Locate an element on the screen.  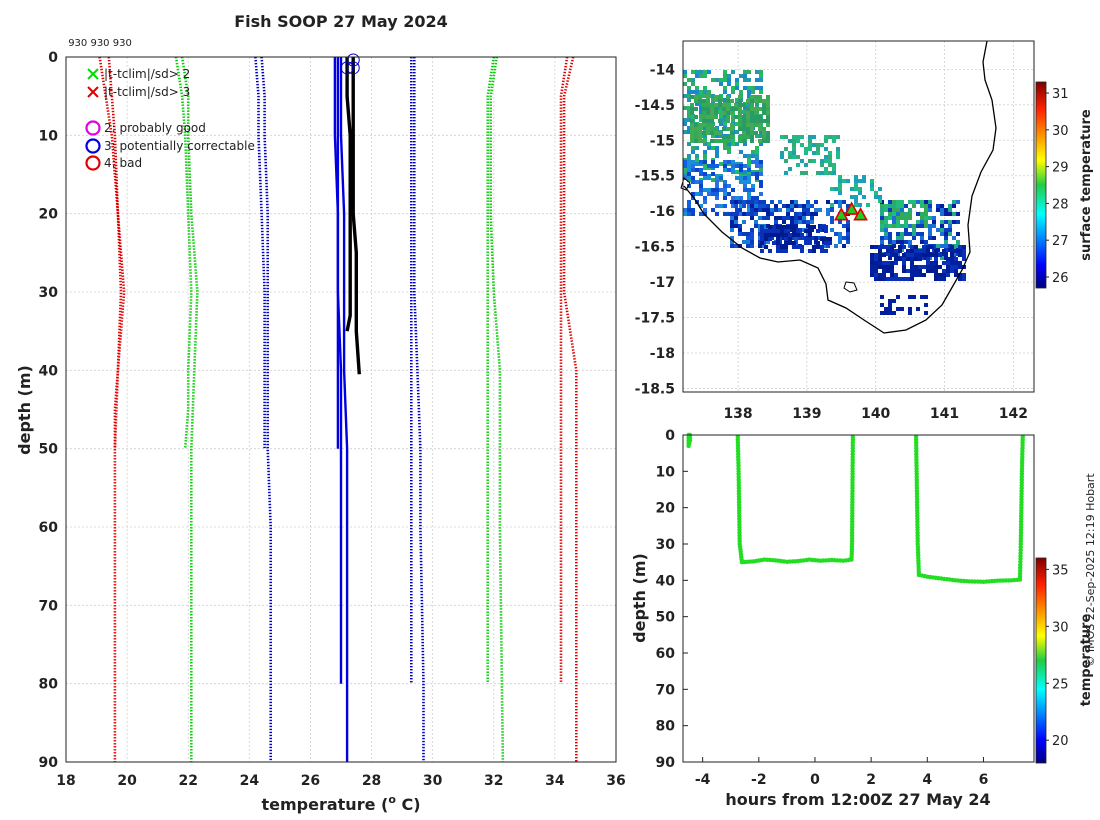
map-ytick-label: -16.5 is located at coordinates (655, 248).